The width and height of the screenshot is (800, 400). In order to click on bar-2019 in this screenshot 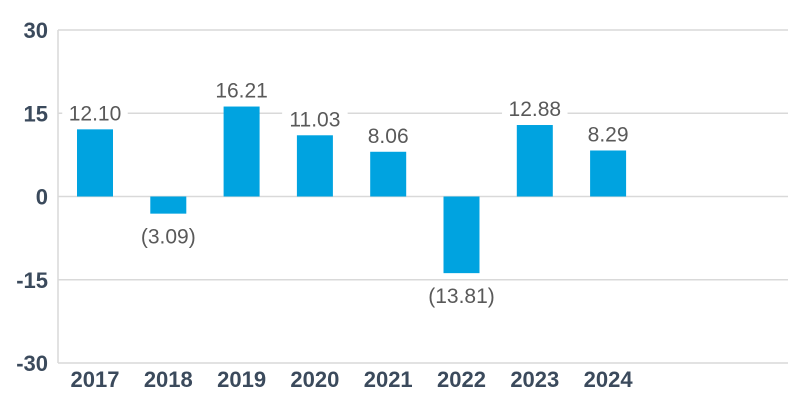, I will do `click(241, 151)`.